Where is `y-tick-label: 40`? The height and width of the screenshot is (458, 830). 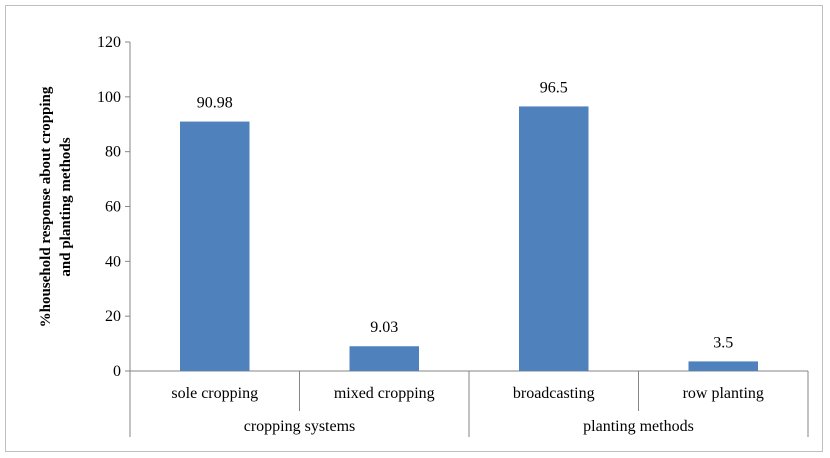
y-tick-label: 40 is located at coordinates (113, 261).